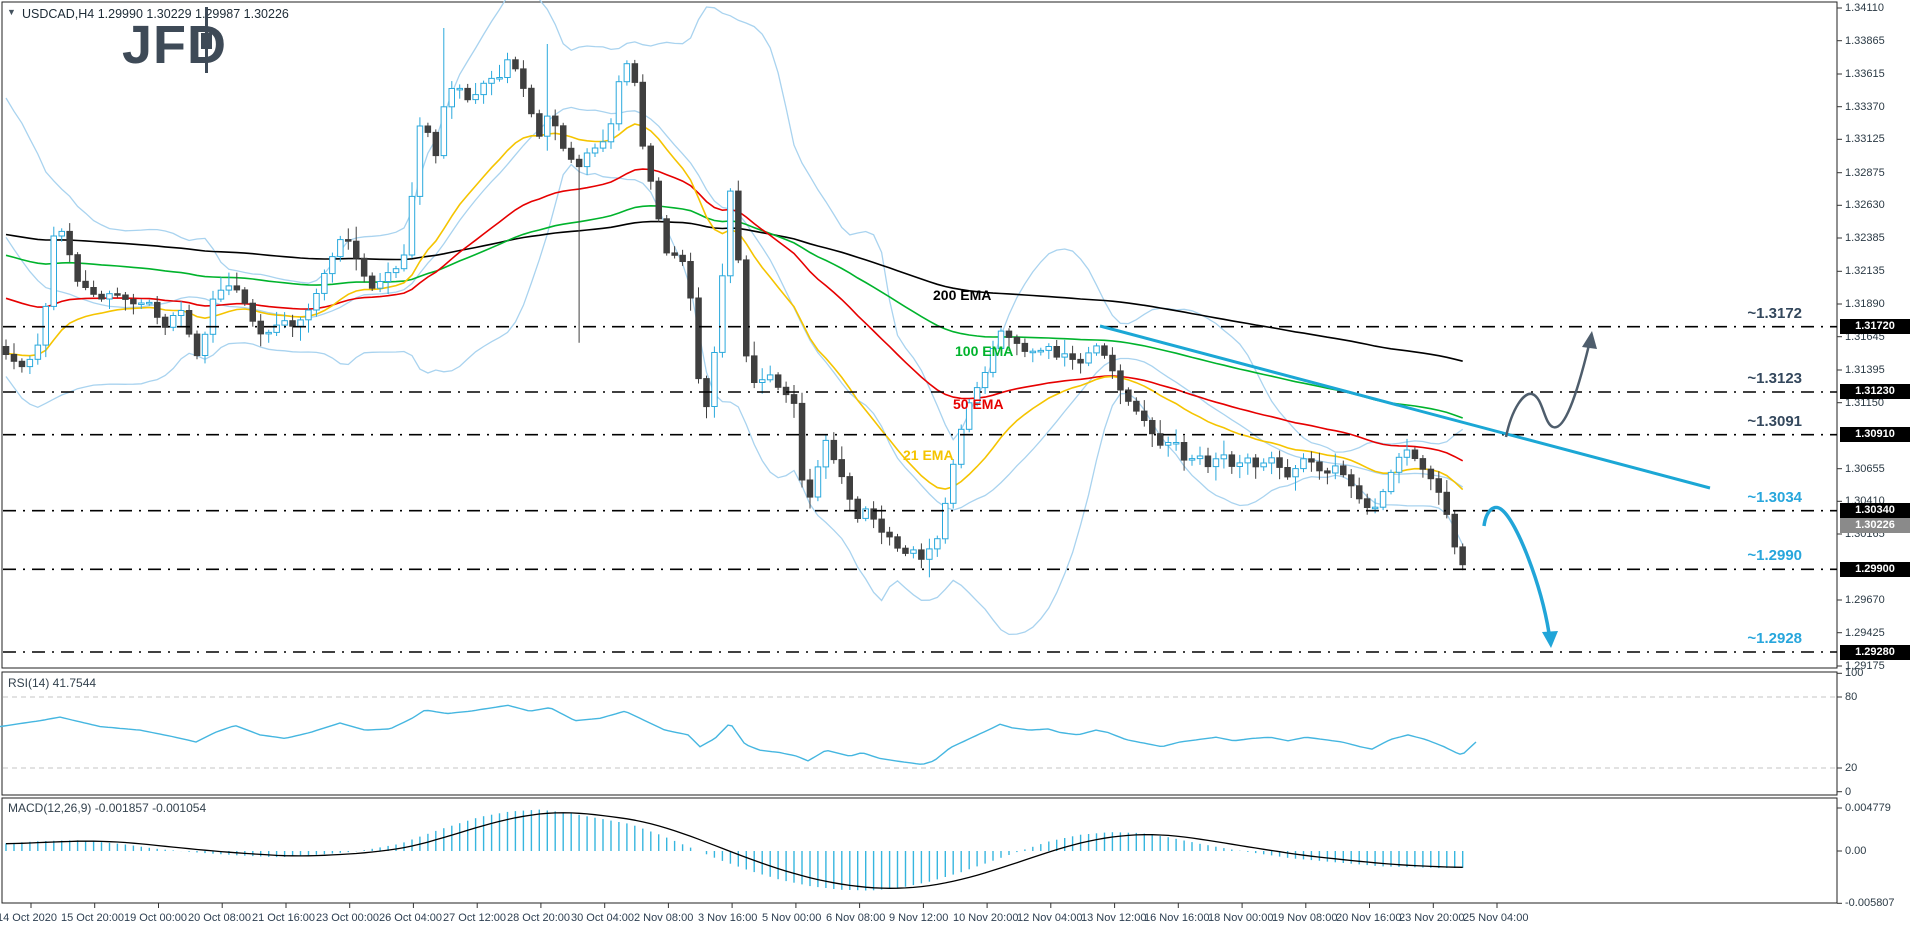  Describe the element at coordinates (792, 918) in the screenshot. I see `time-axis-label: 5 Nov 00:00` at that location.